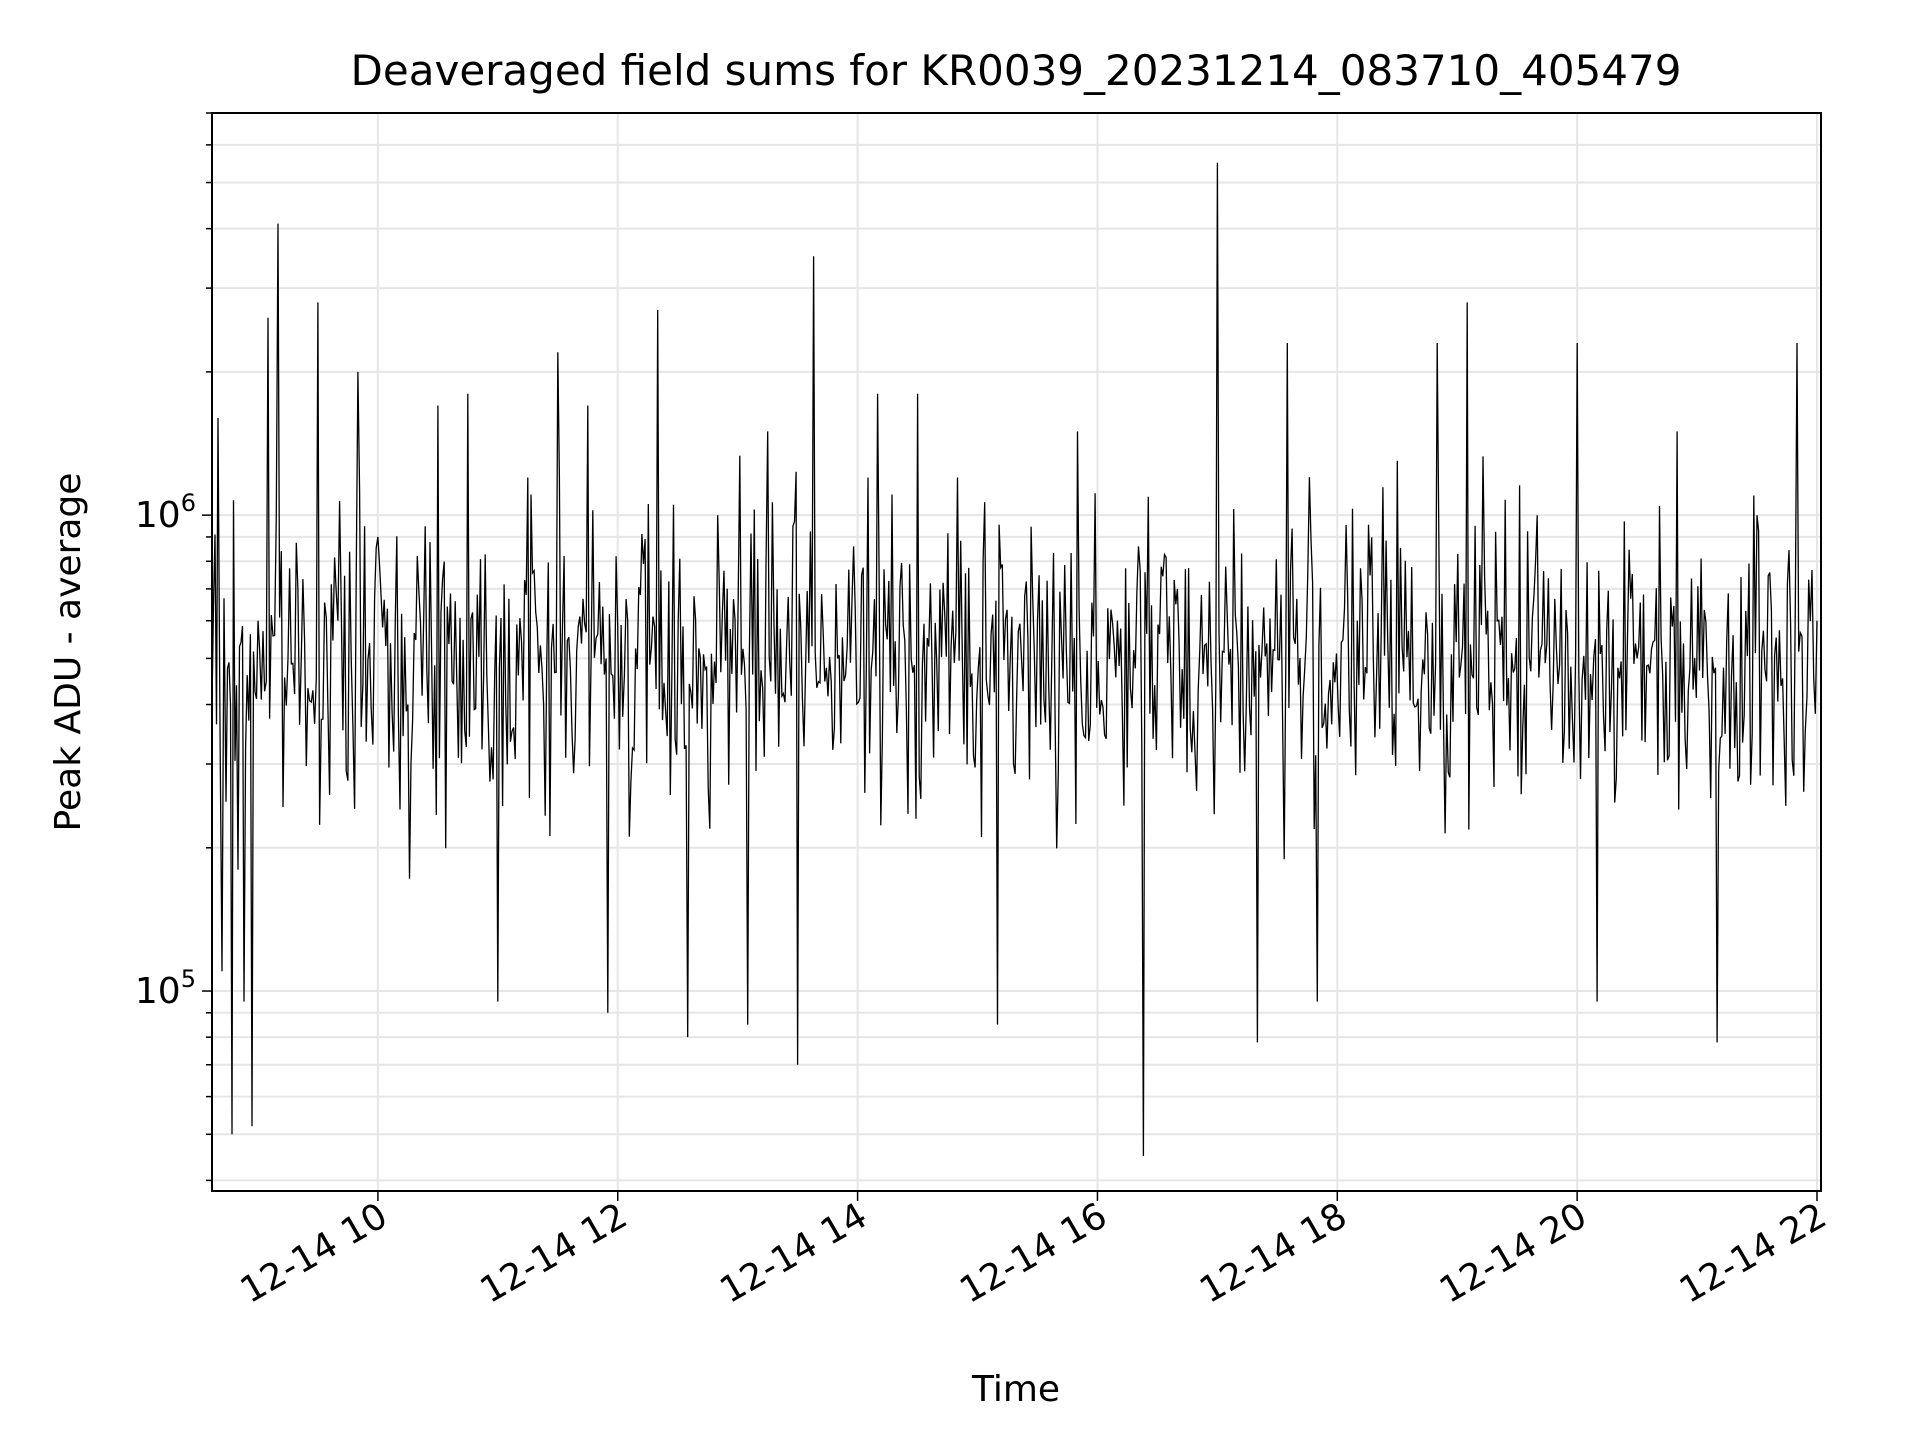 The height and width of the screenshot is (1440, 1920). Describe the element at coordinates (173, 647) in the screenshot. I see `y-axis: 10⁵ 10⁶` at that location.